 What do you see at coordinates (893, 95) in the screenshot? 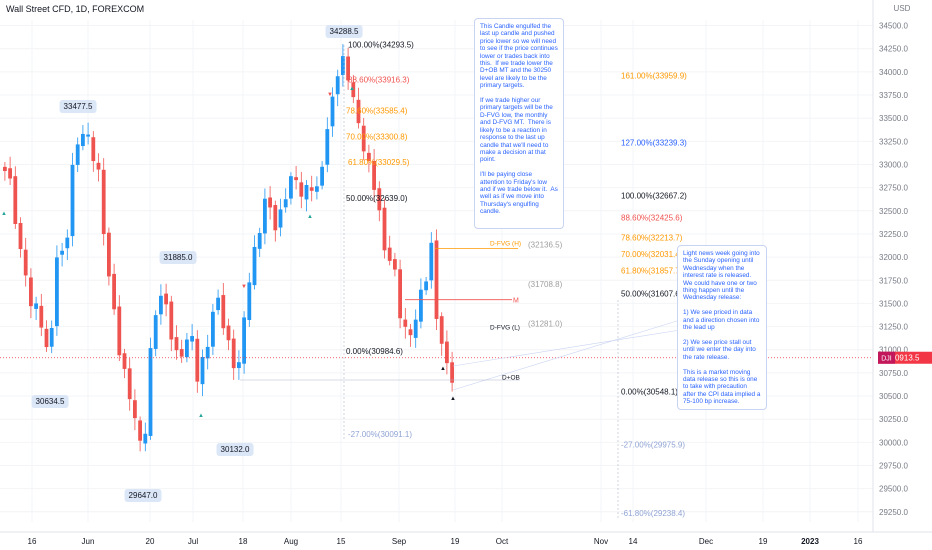
I see `y-tick-3: 33750.0` at bounding box center [893, 95].